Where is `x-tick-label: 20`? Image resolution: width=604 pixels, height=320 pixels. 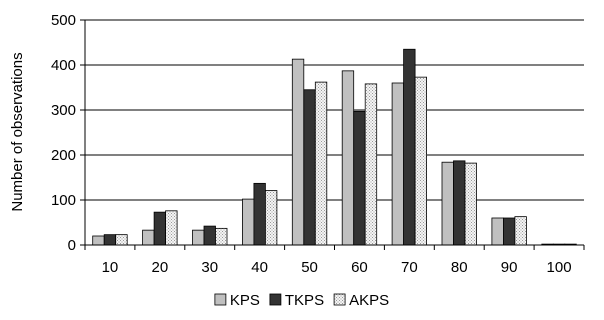
x-tick-label: 20 is located at coordinates (160, 267).